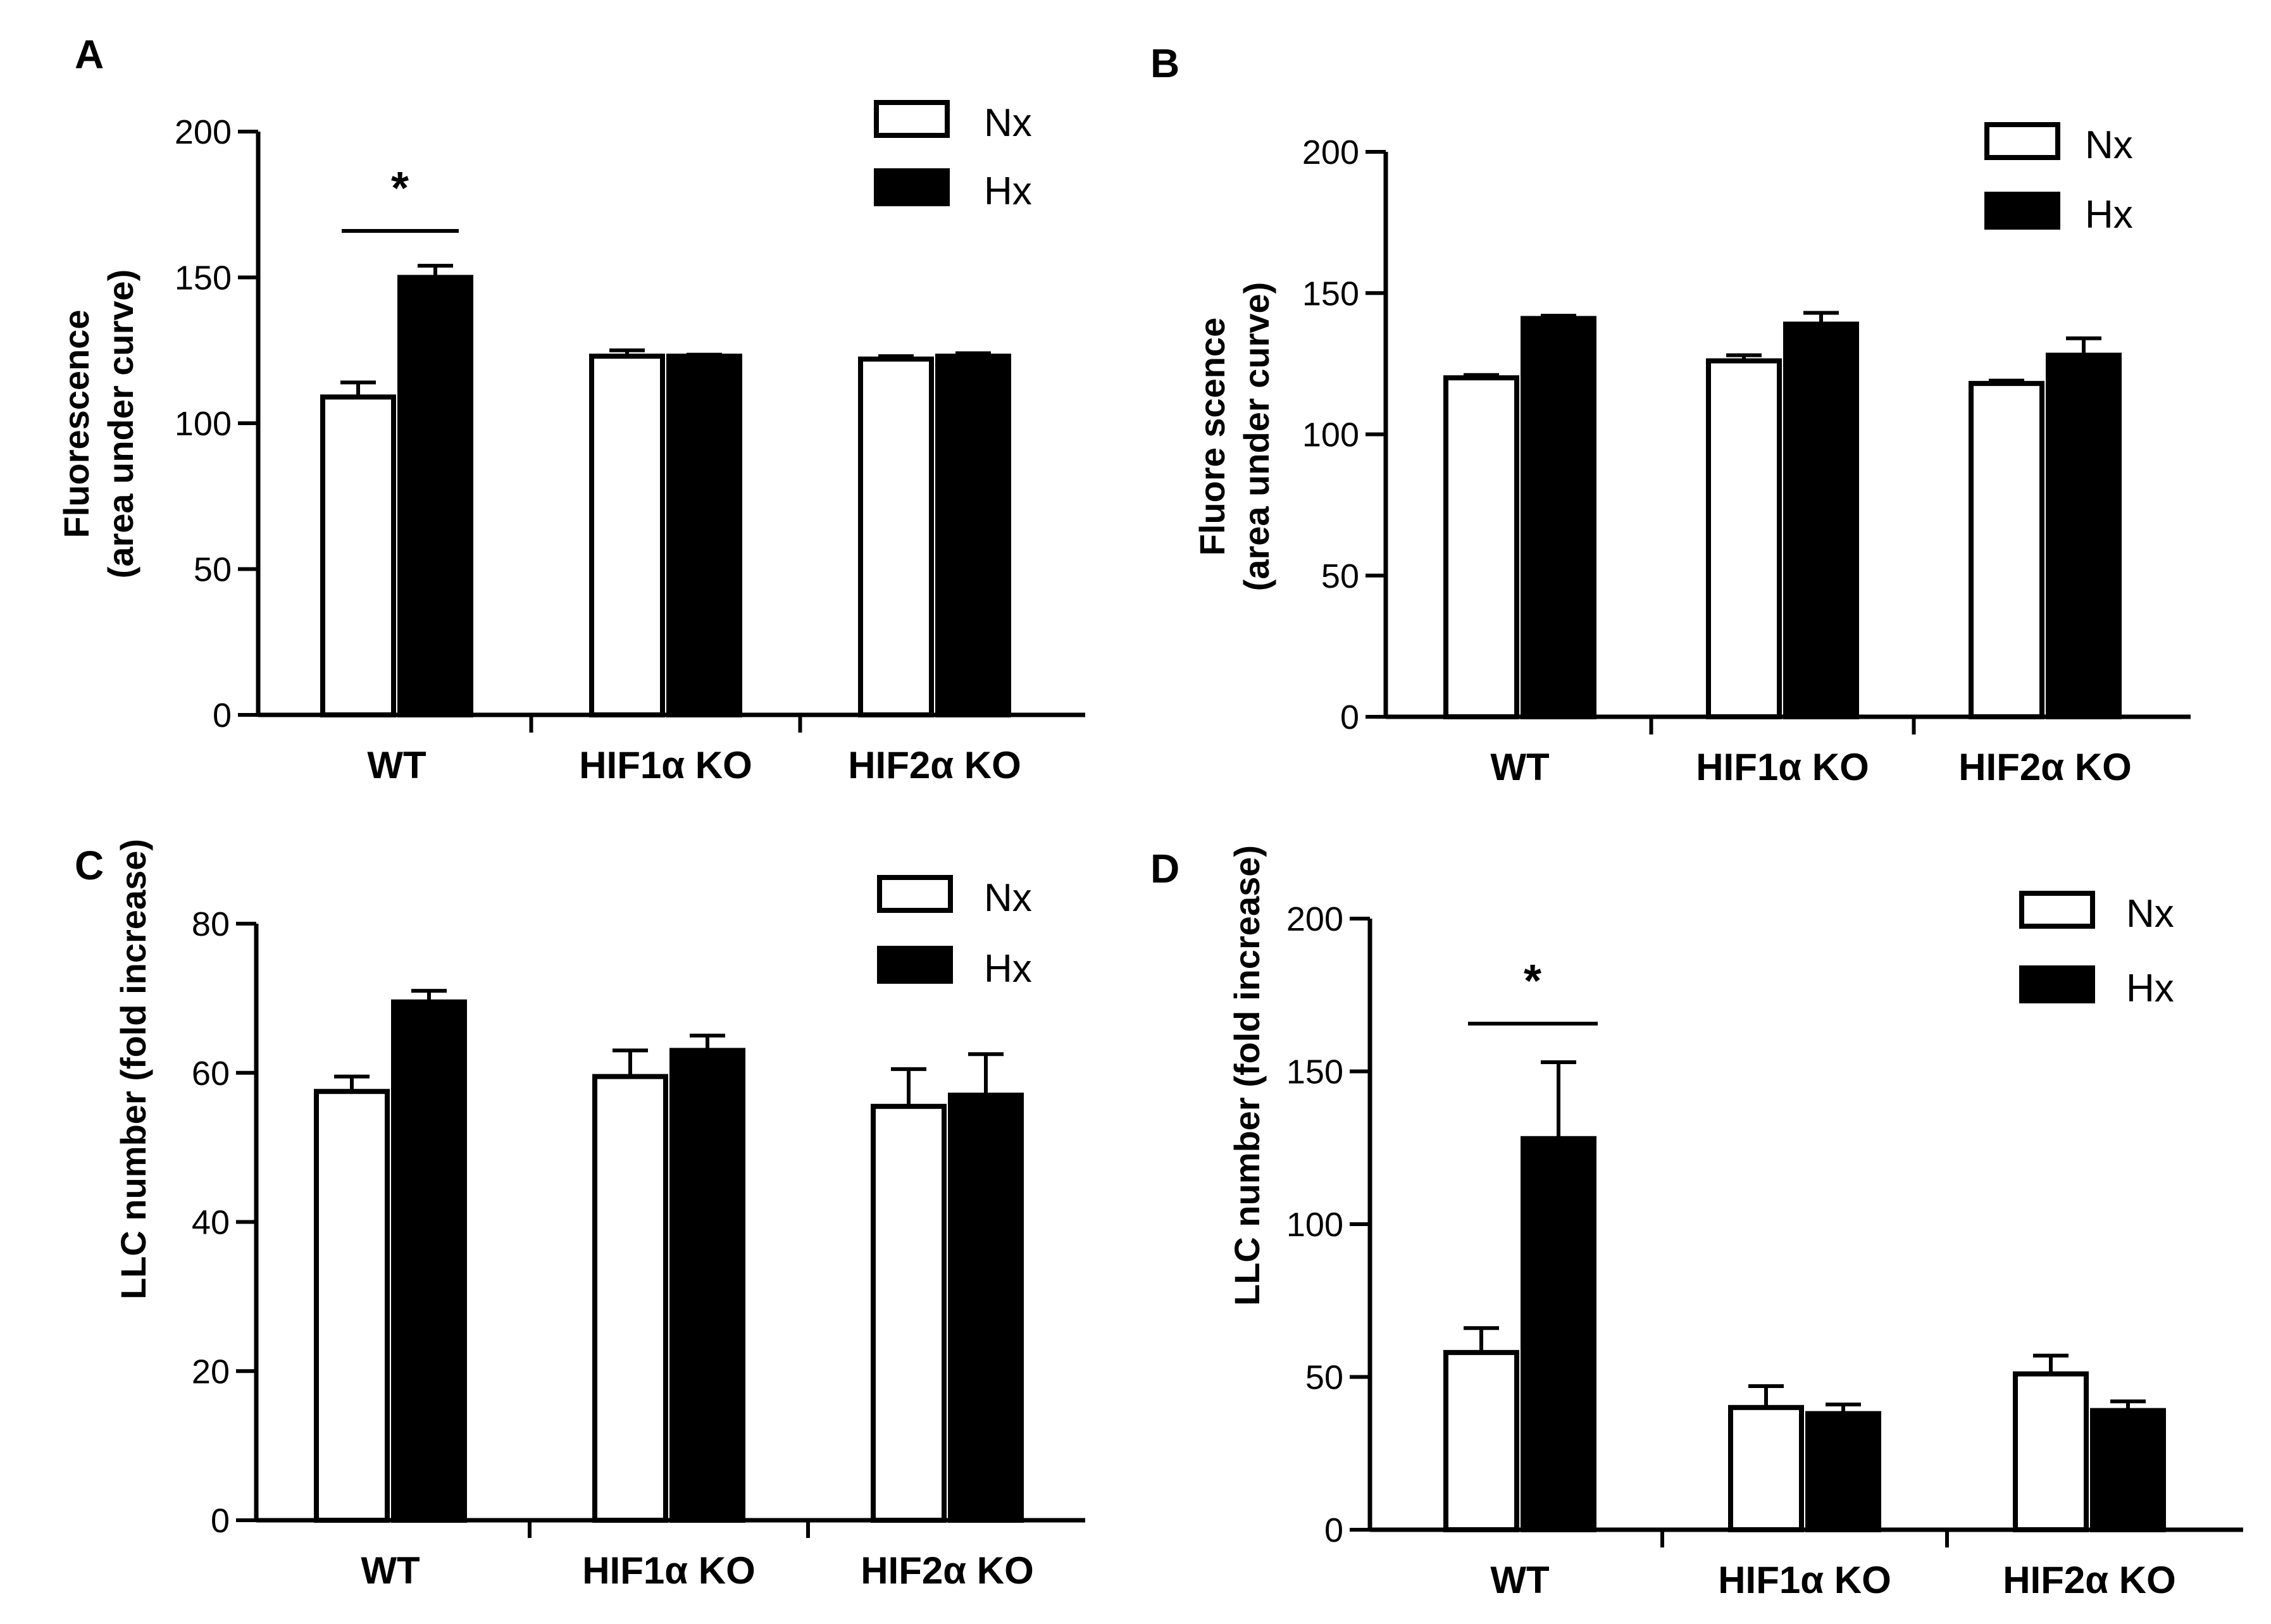 This screenshot has width=2271, height=1624. I want to click on panel-letter: C, so click(90, 865).